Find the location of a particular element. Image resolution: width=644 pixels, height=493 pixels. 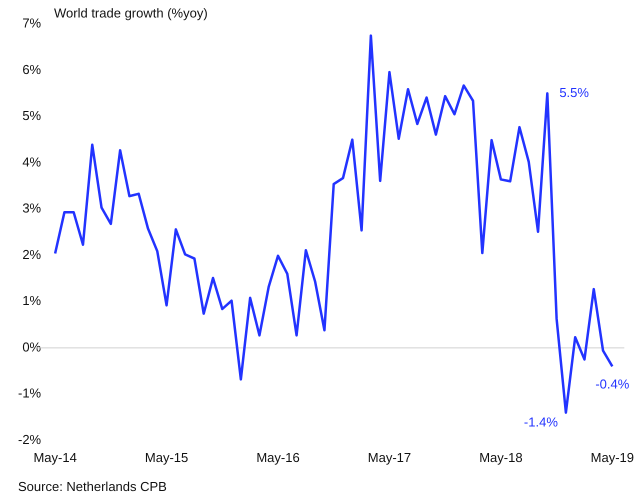

data-label: -0.4% is located at coordinates (612, 384).